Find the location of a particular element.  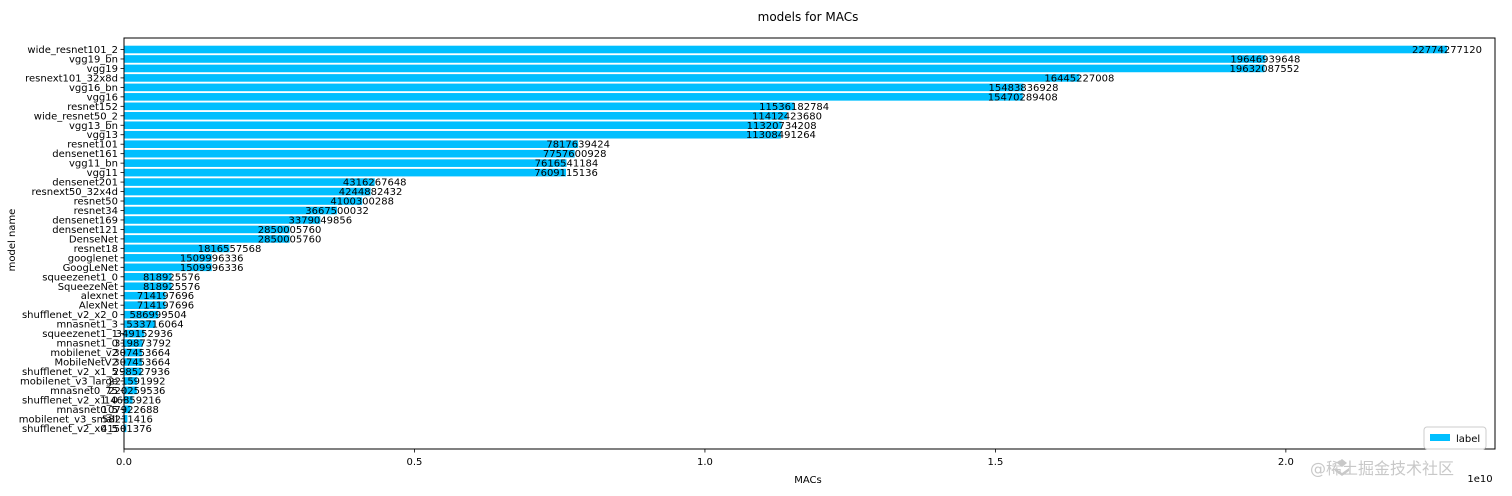

y-tick-label: resnext50_32x4d is located at coordinates (75, 192).